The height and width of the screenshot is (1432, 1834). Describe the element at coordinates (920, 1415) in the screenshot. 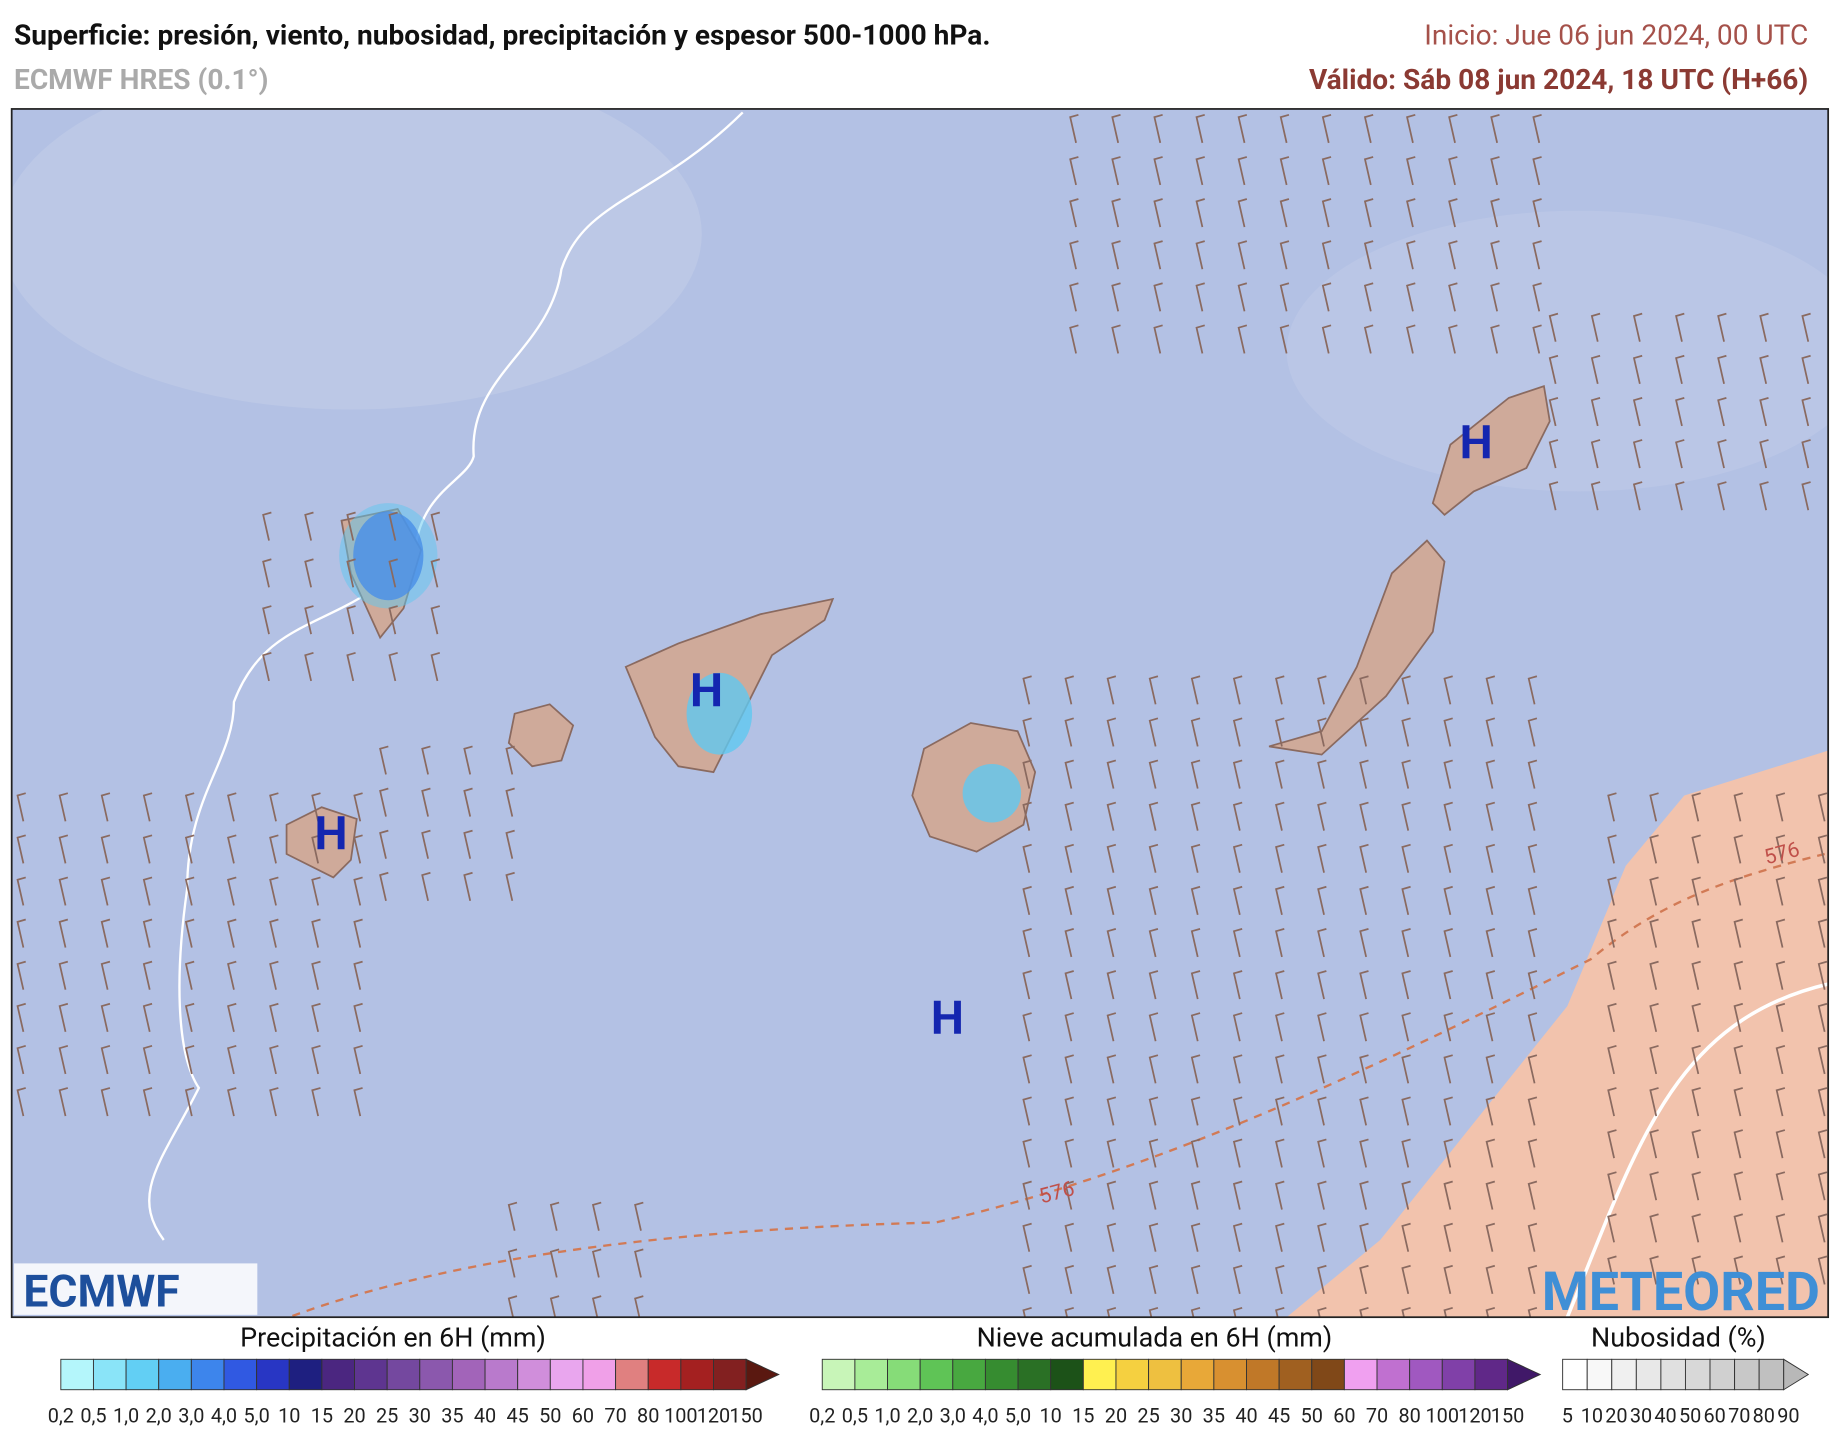

I see `legend-label: 2,0` at that location.